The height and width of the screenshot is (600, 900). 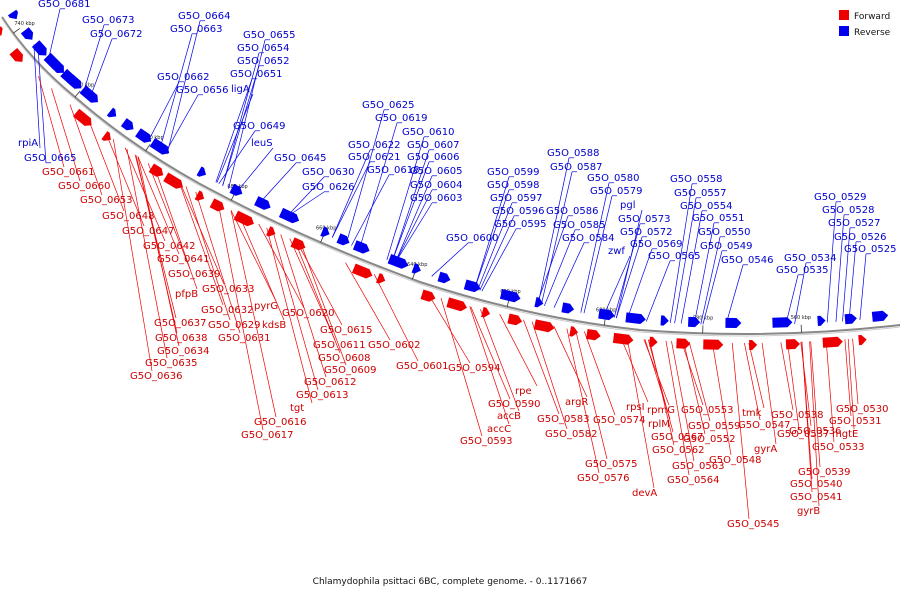 I want to click on reverse-gene-label: G5O_0526, so click(x=860, y=237).